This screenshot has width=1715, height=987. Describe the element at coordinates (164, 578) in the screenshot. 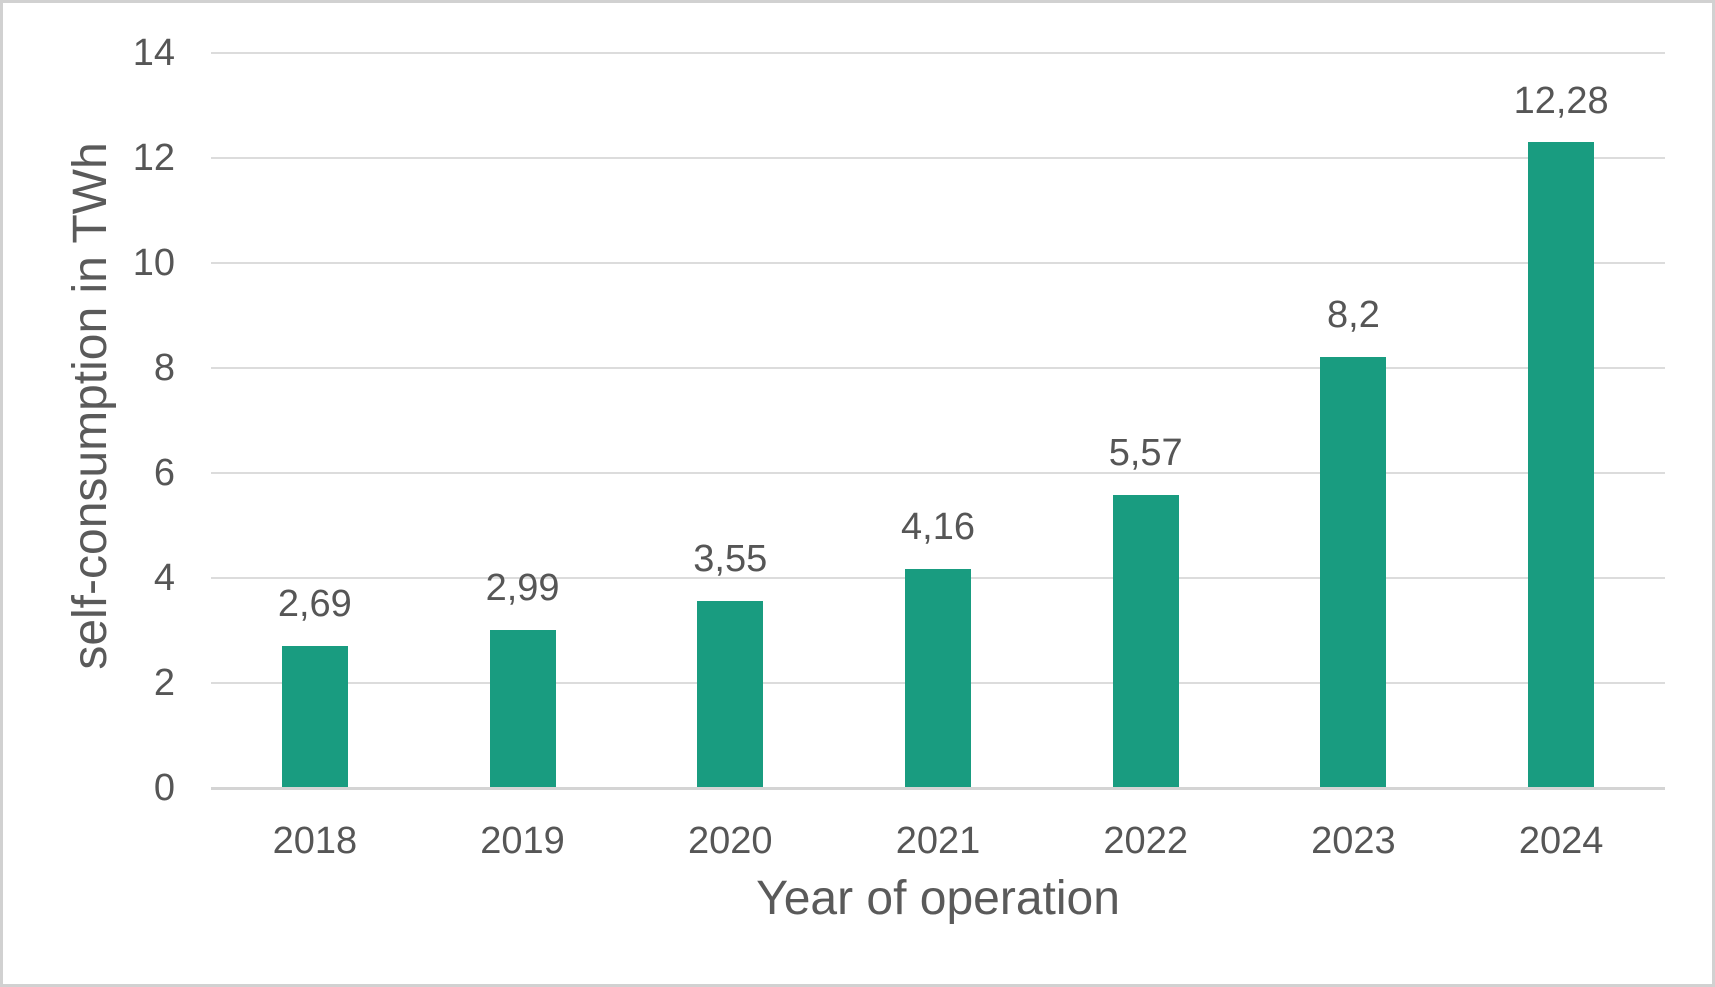

I see `y-tick-label: 4` at that location.